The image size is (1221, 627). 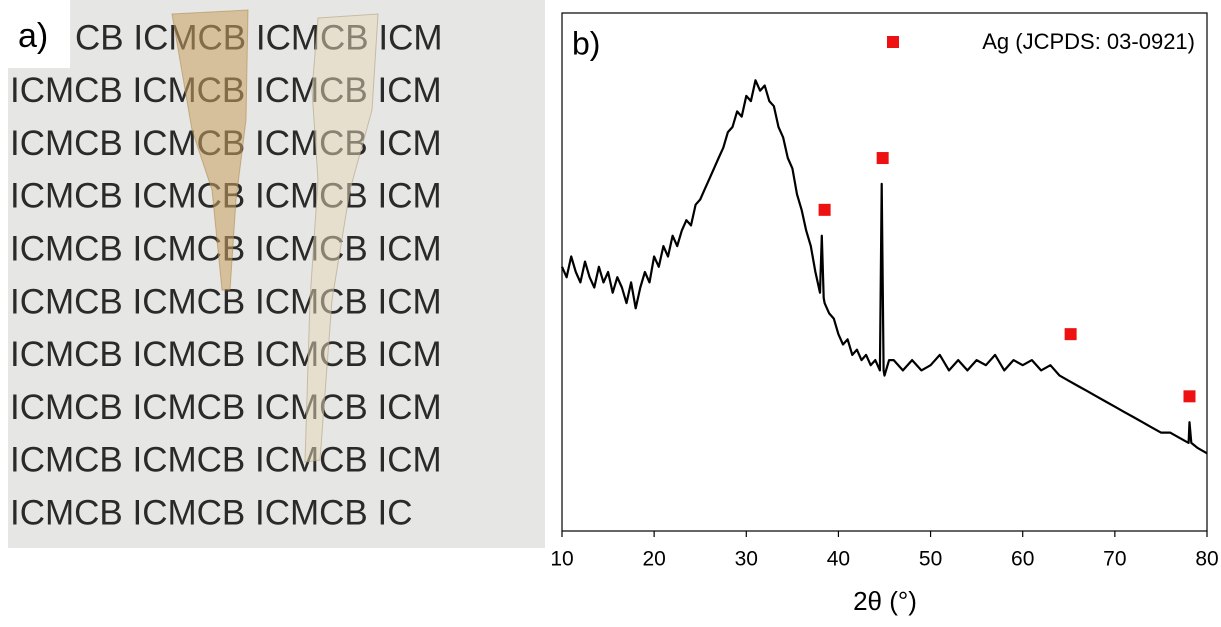 What do you see at coordinates (1206, 559) in the screenshot?
I see `x-tick-label: 80` at bounding box center [1206, 559].